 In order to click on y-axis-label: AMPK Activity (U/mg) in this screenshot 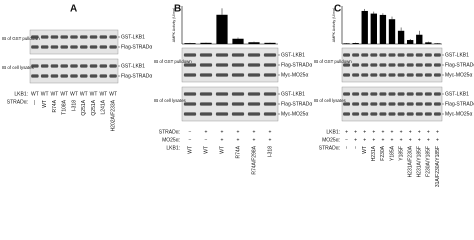, I will do `click(334, 25)`.